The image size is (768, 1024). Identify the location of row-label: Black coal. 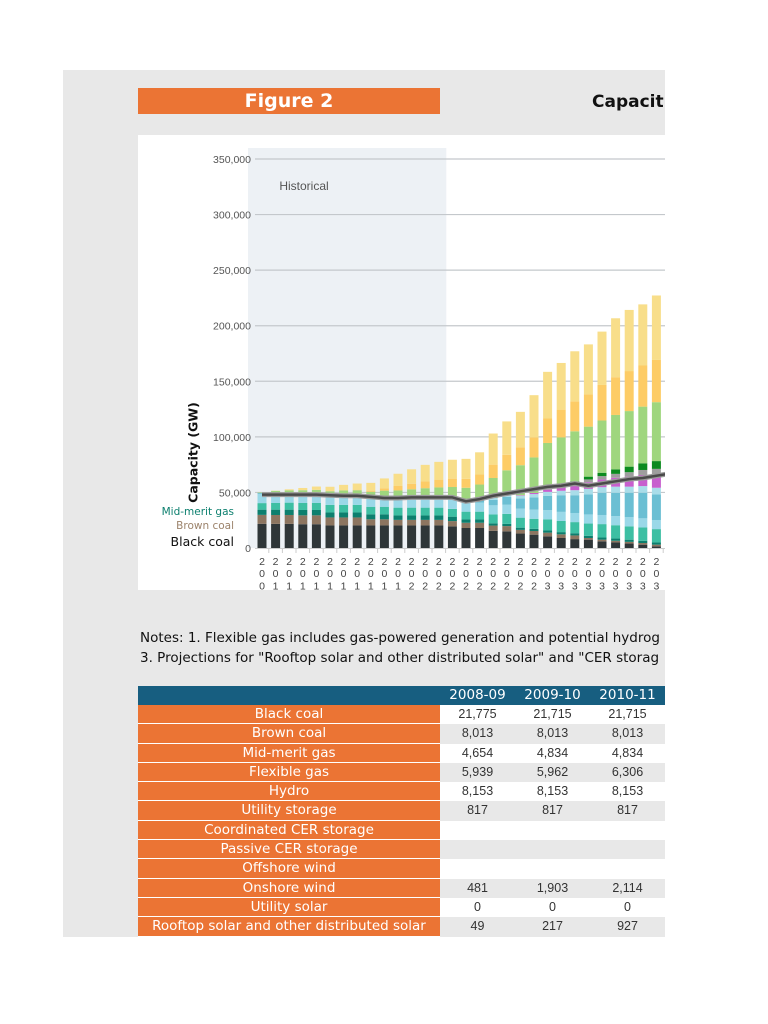
(289, 715).